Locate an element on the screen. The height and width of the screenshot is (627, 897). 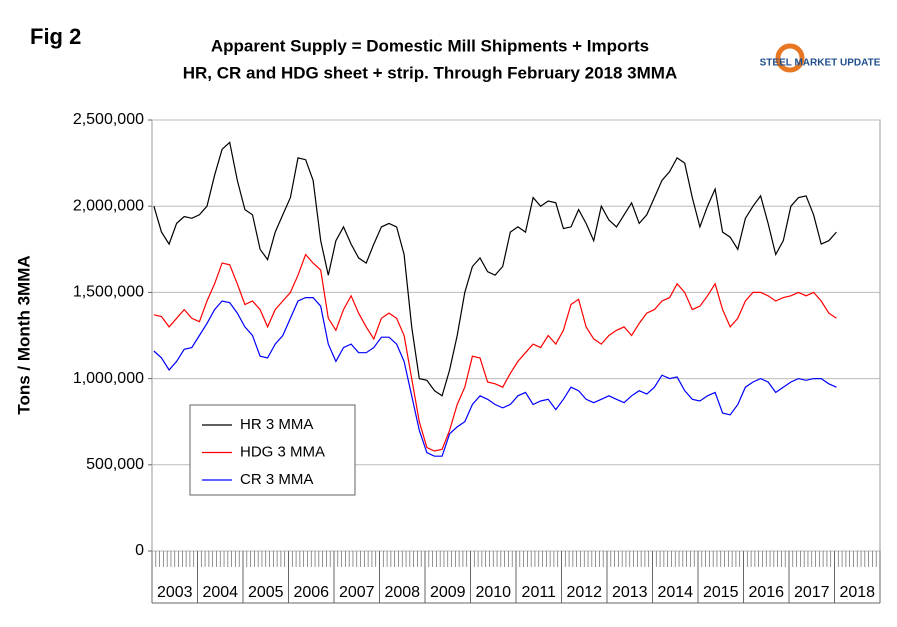
y-tick-label: 0 is located at coordinates (139, 550).